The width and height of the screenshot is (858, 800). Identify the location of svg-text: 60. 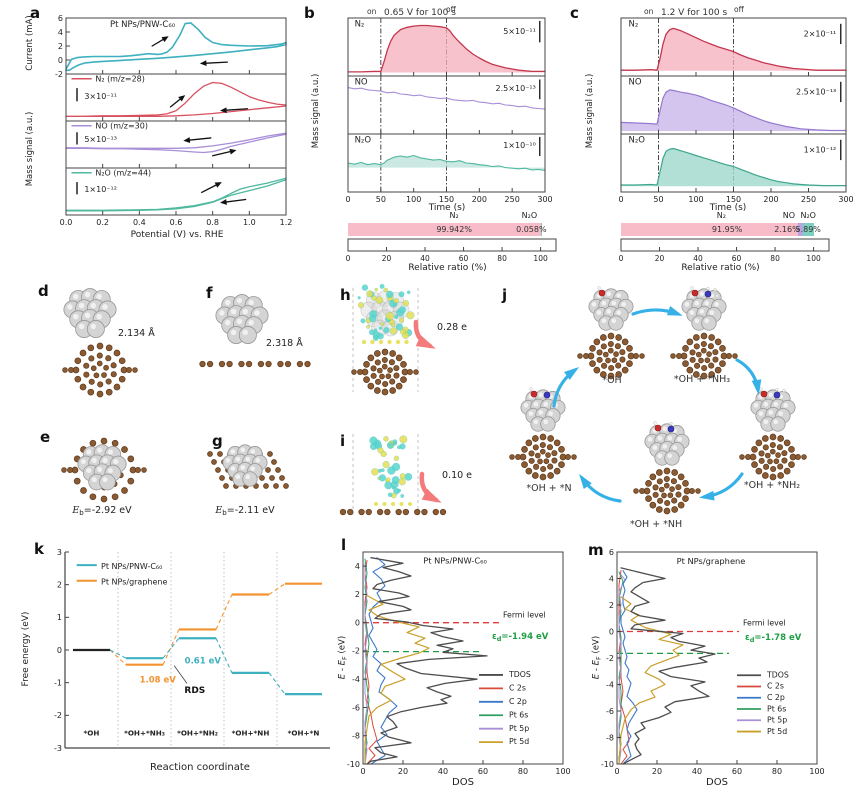
(464, 258).